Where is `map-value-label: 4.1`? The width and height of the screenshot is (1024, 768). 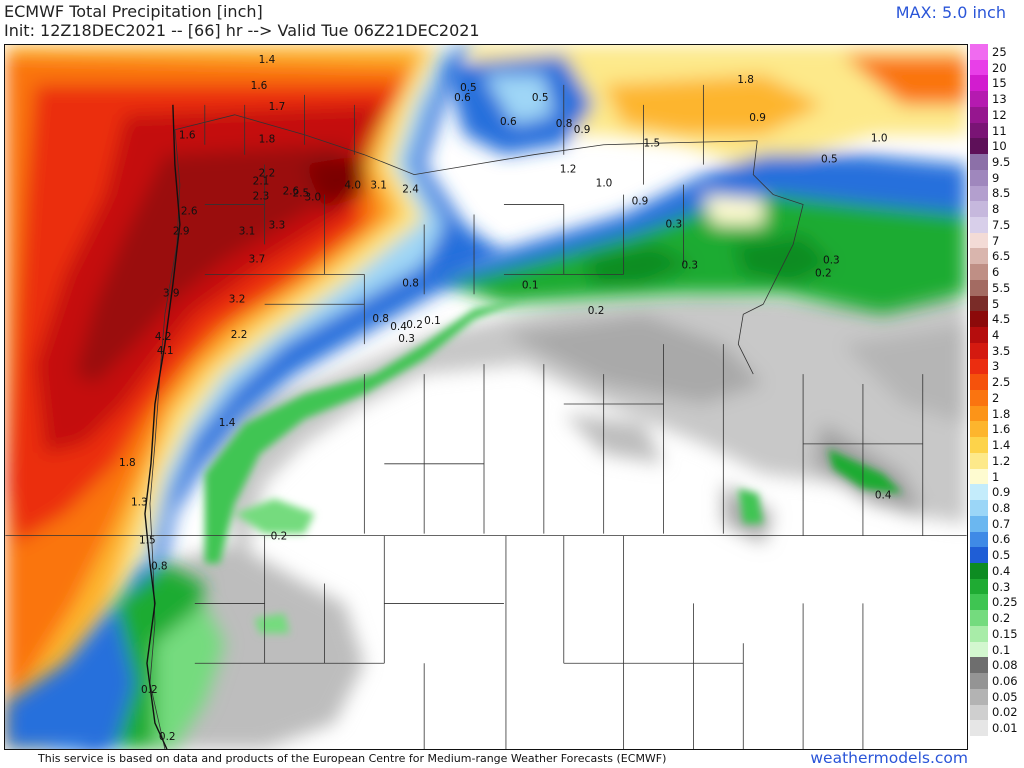
map-value-label: 4.1 is located at coordinates (165, 351).